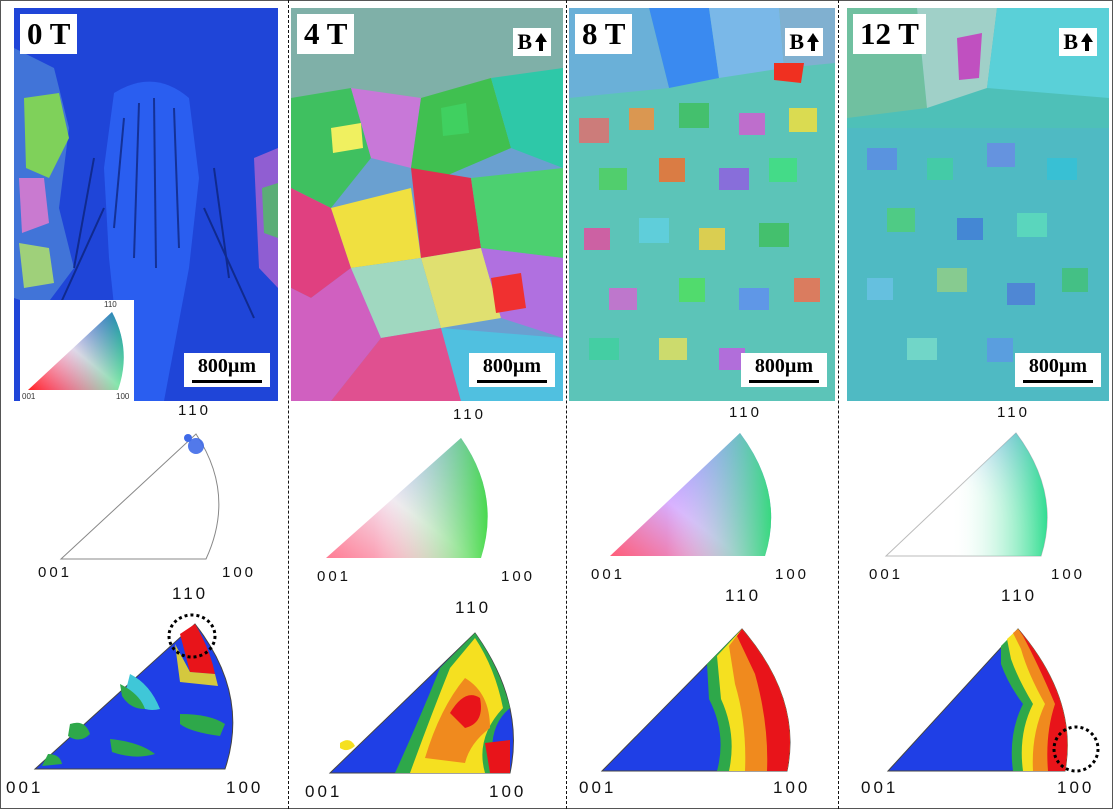  Describe the element at coordinates (133, 696) in the screenshot. I see `ipf-contour-0T` at that location.